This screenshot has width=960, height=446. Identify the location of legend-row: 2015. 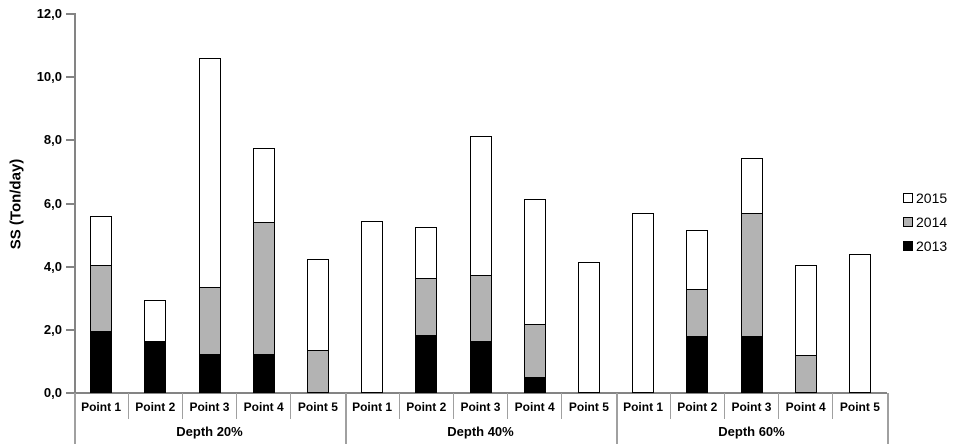
(931, 198).